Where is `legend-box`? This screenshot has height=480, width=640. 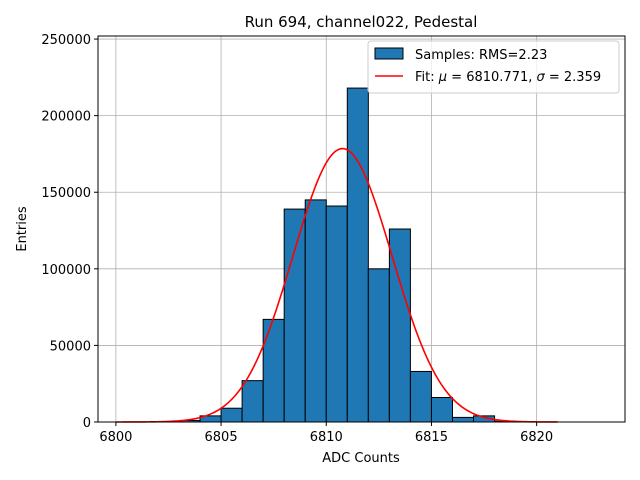 legend-box is located at coordinates (493, 67).